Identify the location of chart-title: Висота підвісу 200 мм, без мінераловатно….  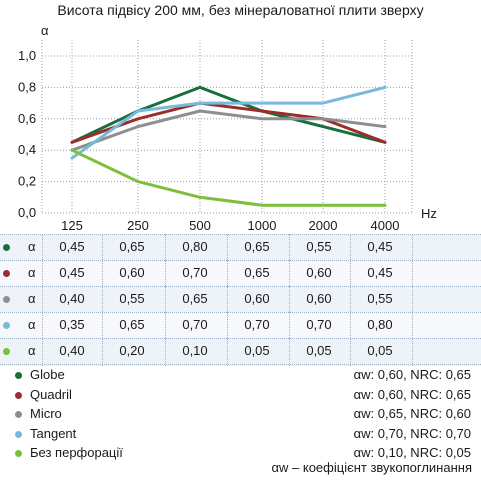
(240, 10).